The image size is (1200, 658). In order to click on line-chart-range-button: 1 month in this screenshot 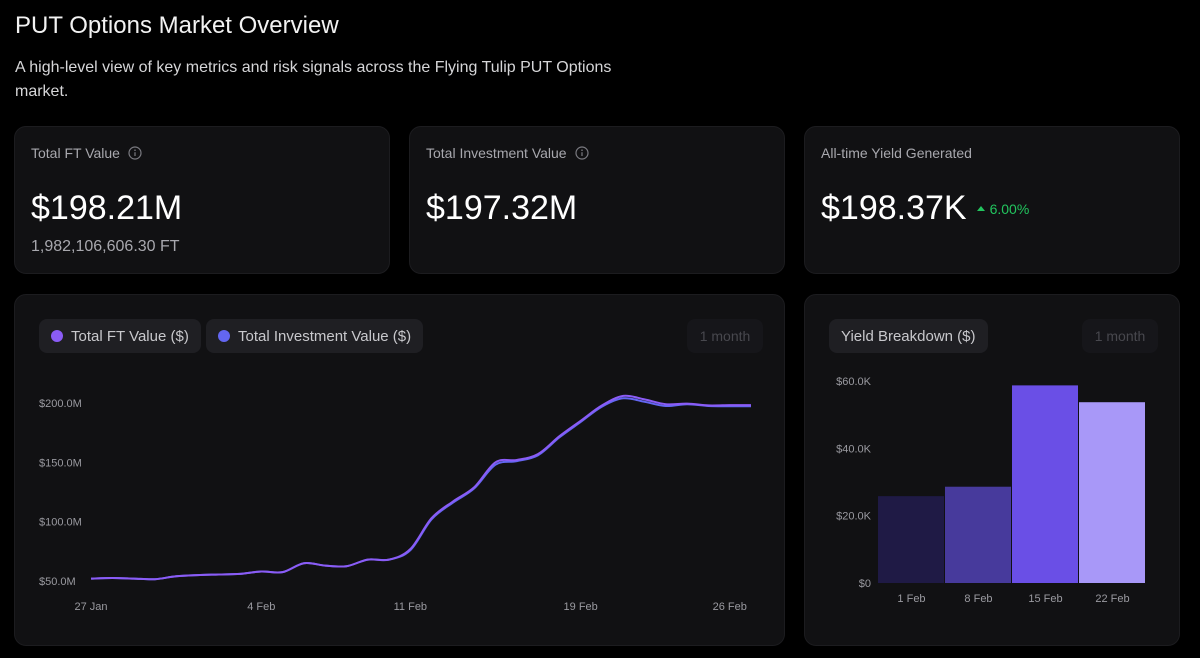, I will do `click(725, 336)`.